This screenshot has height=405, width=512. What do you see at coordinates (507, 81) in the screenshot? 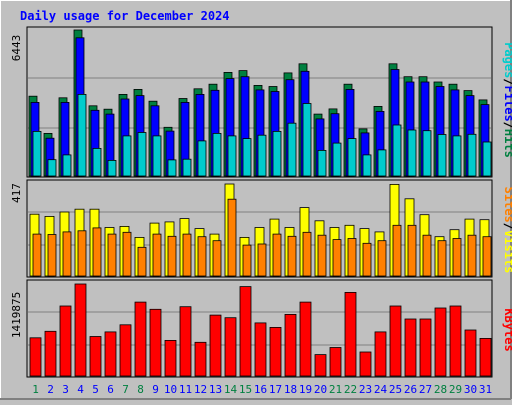
I see `legend-slash-1: /` at bounding box center [507, 81].